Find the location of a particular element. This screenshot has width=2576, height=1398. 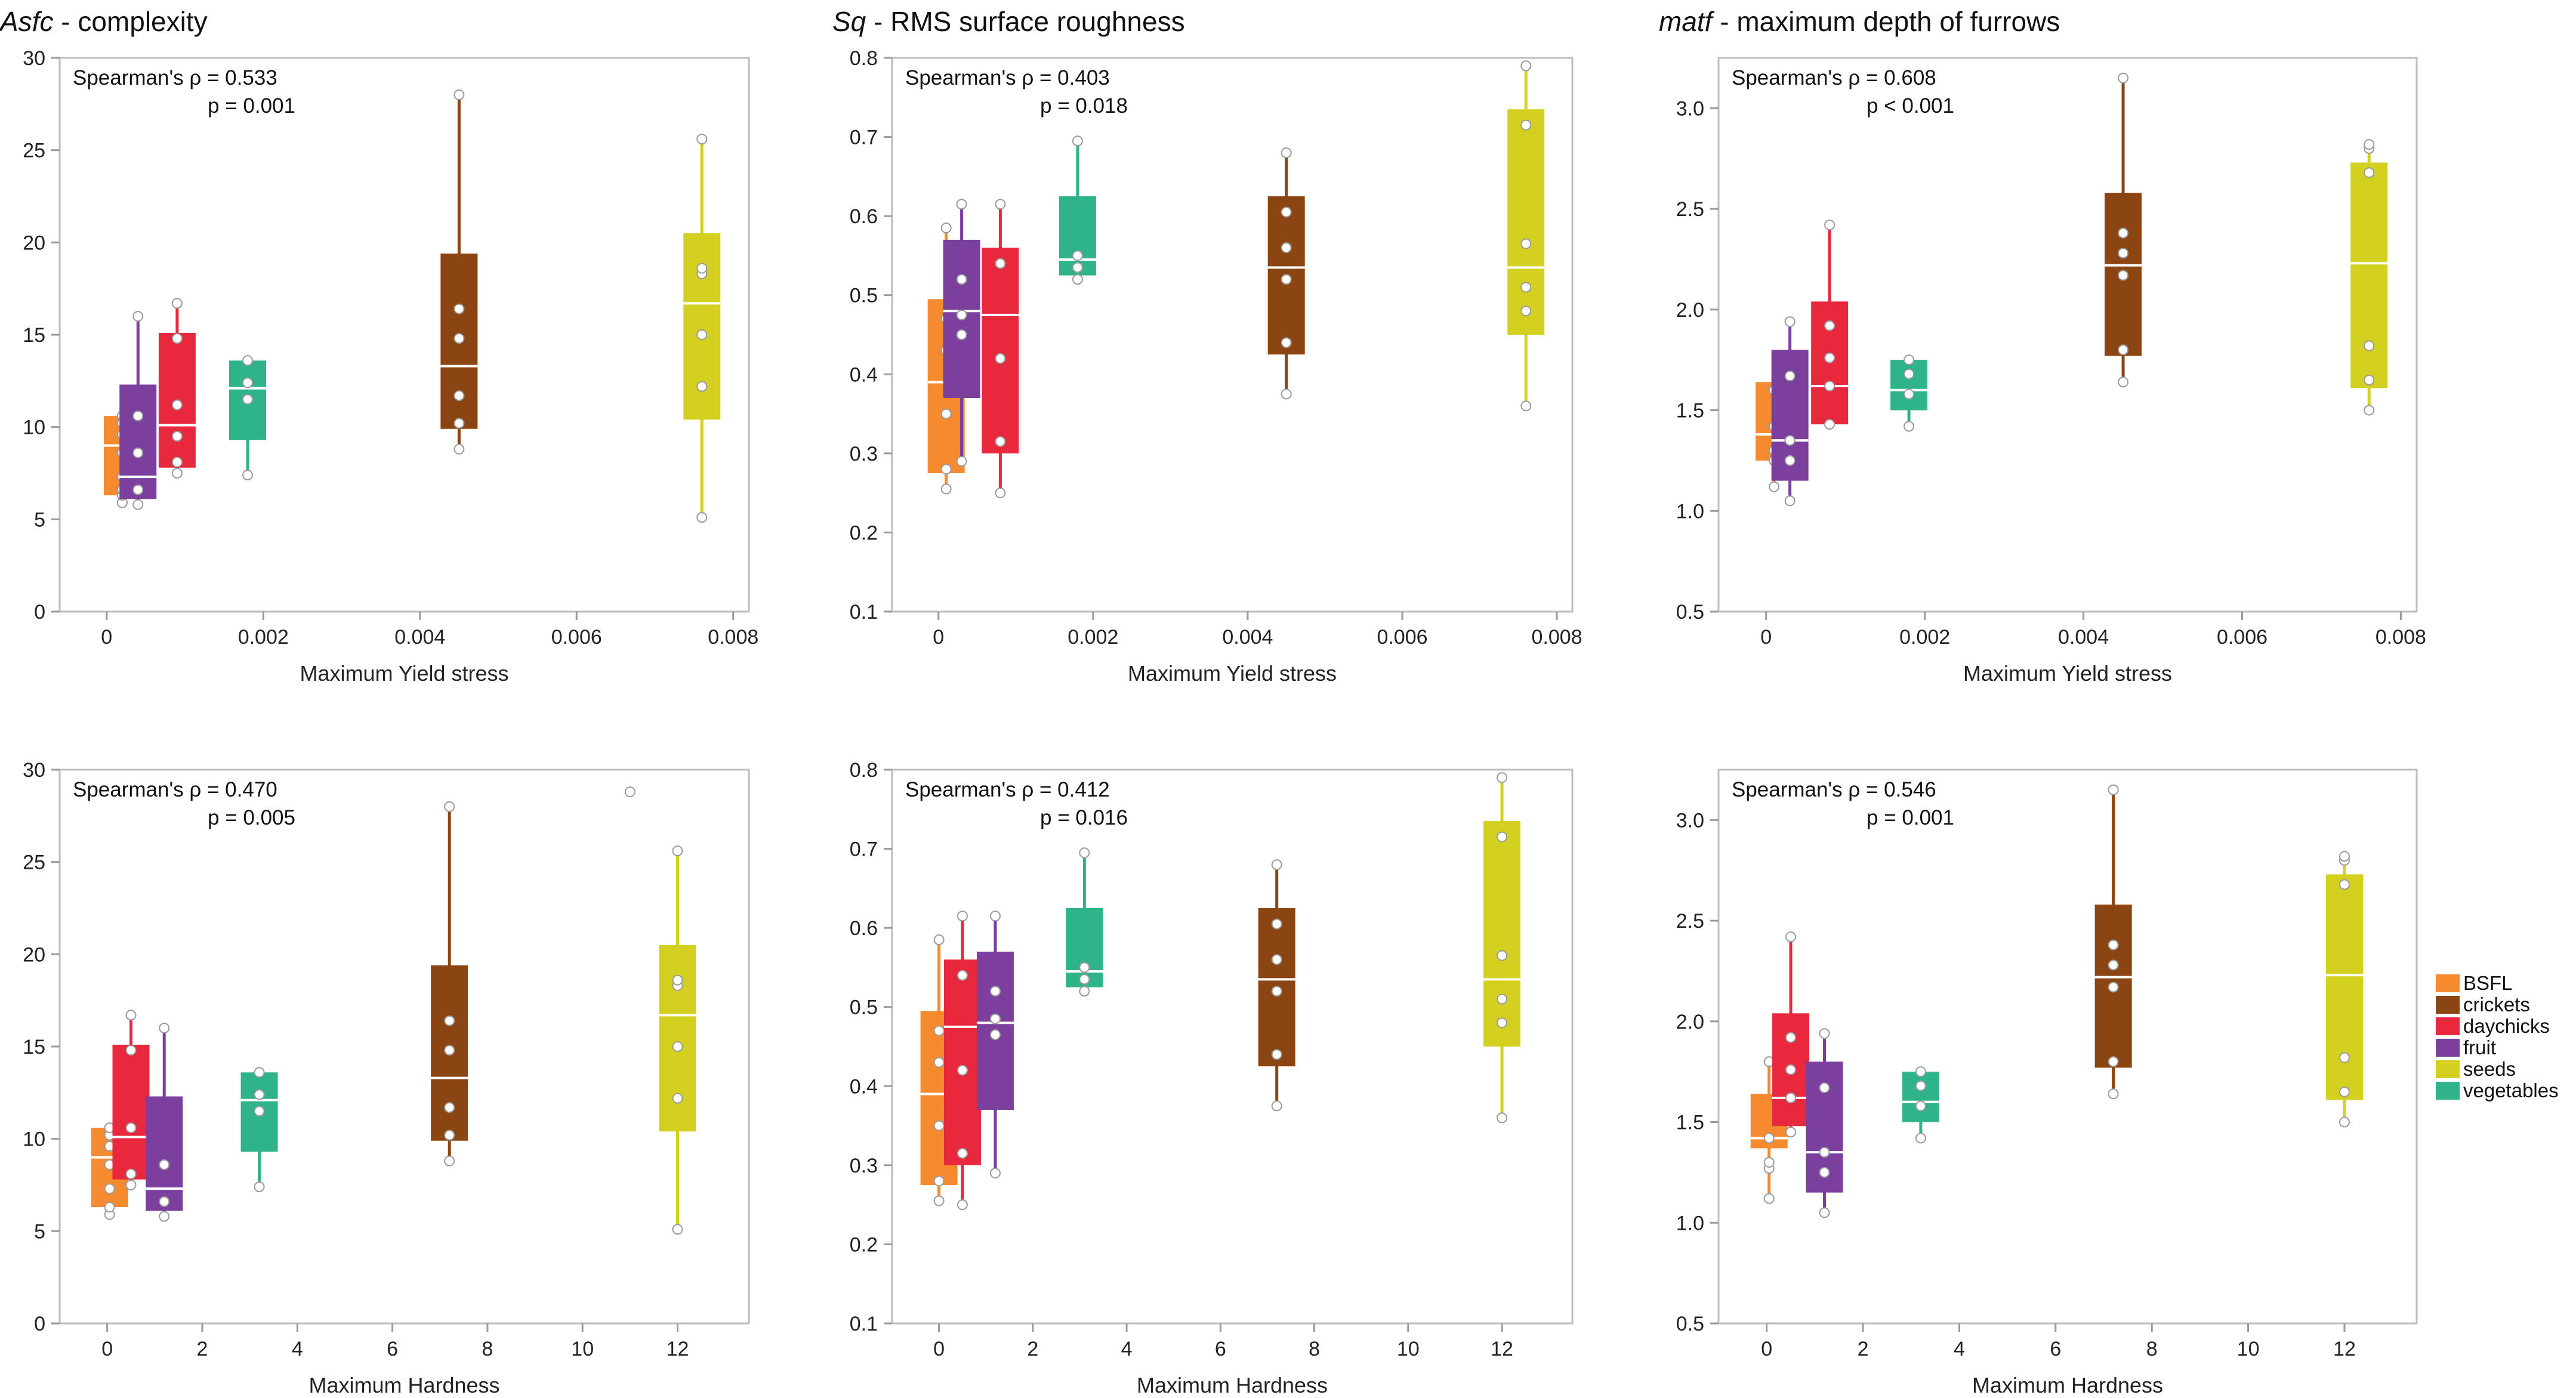

box-daychicks is located at coordinates (1791, 1034).